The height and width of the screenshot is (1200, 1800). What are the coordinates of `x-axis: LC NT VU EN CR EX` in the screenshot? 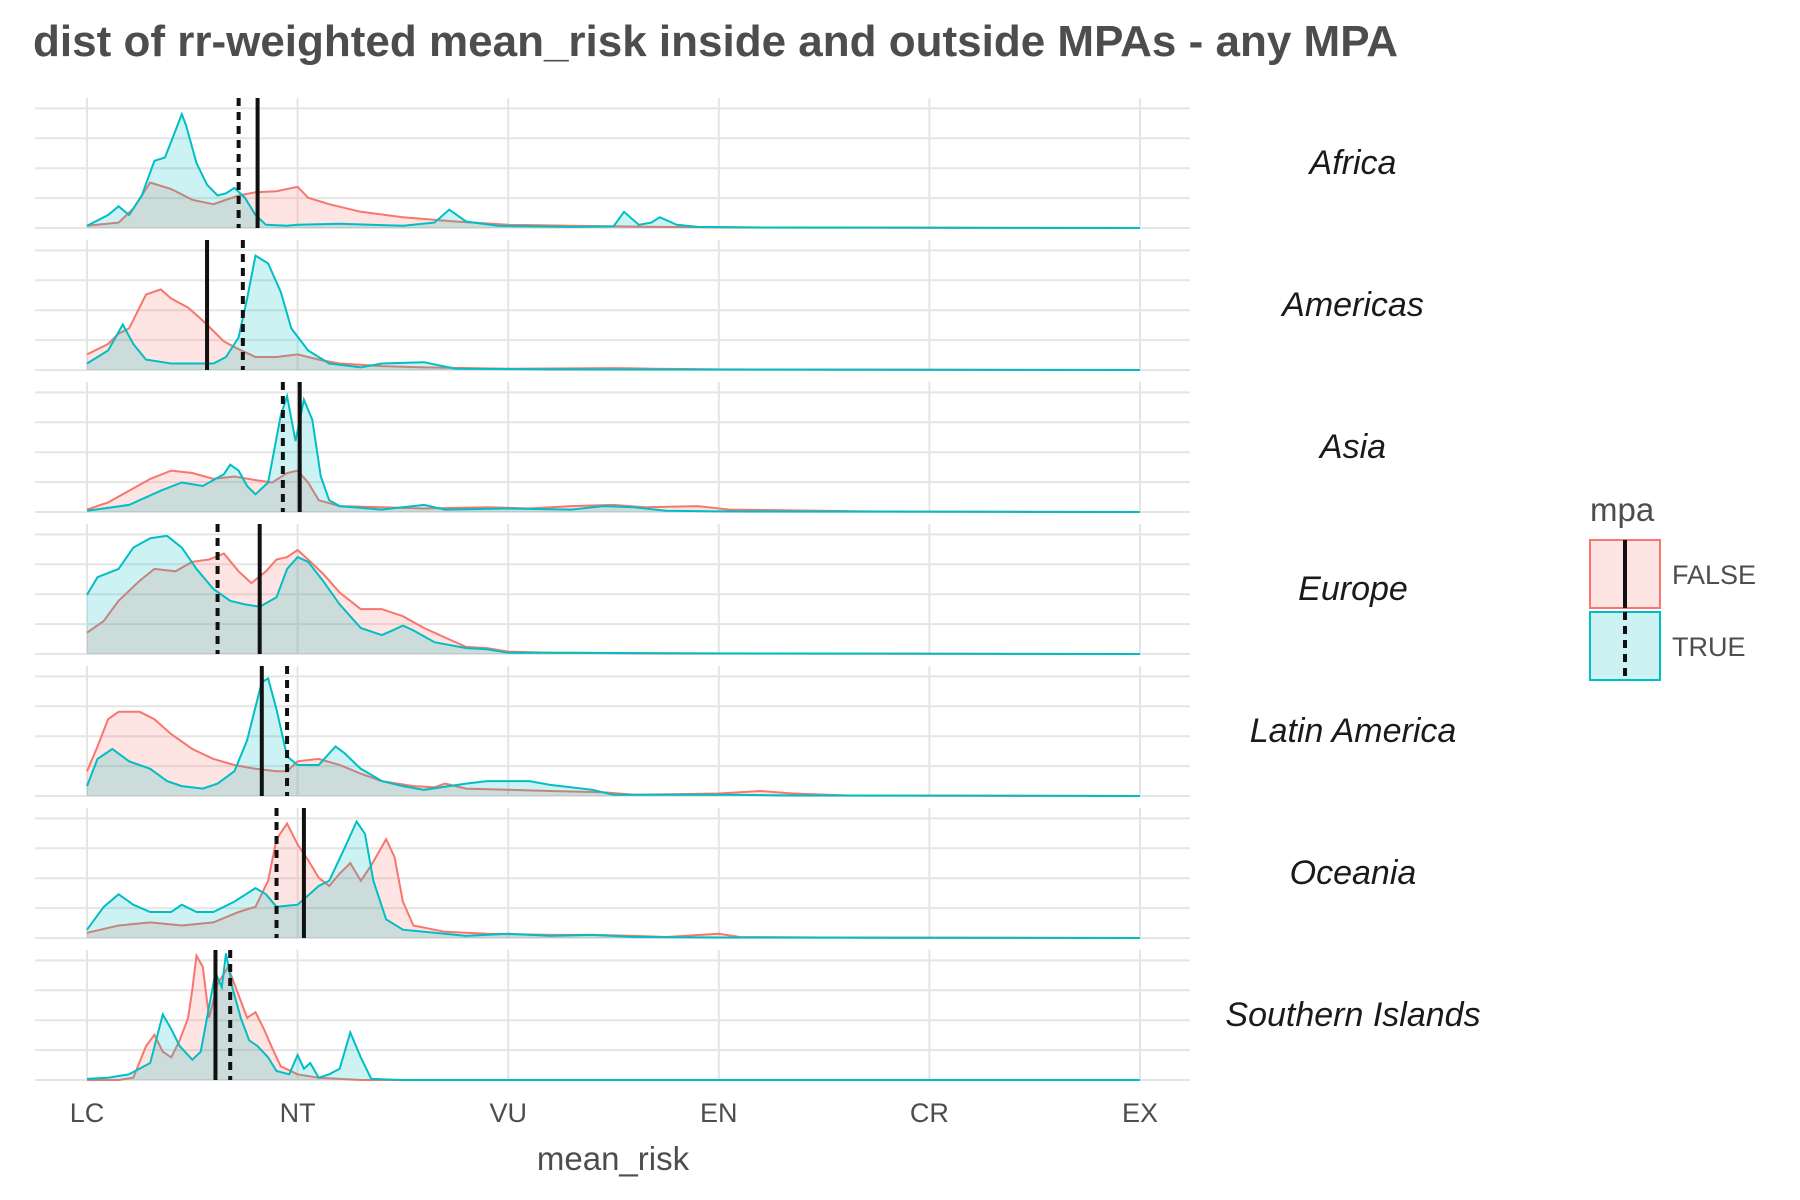 It's located at (614, 1113).